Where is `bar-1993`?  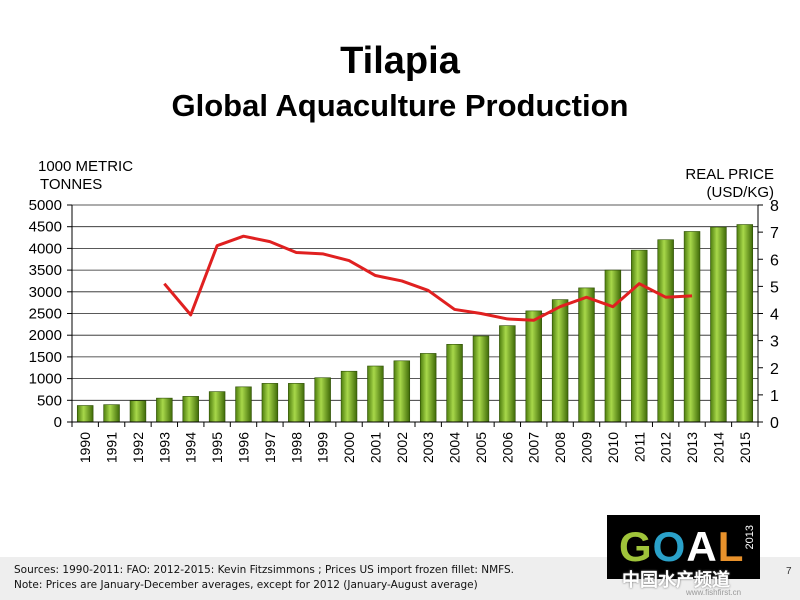 bar-1993 is located at coordinates (164, 410).